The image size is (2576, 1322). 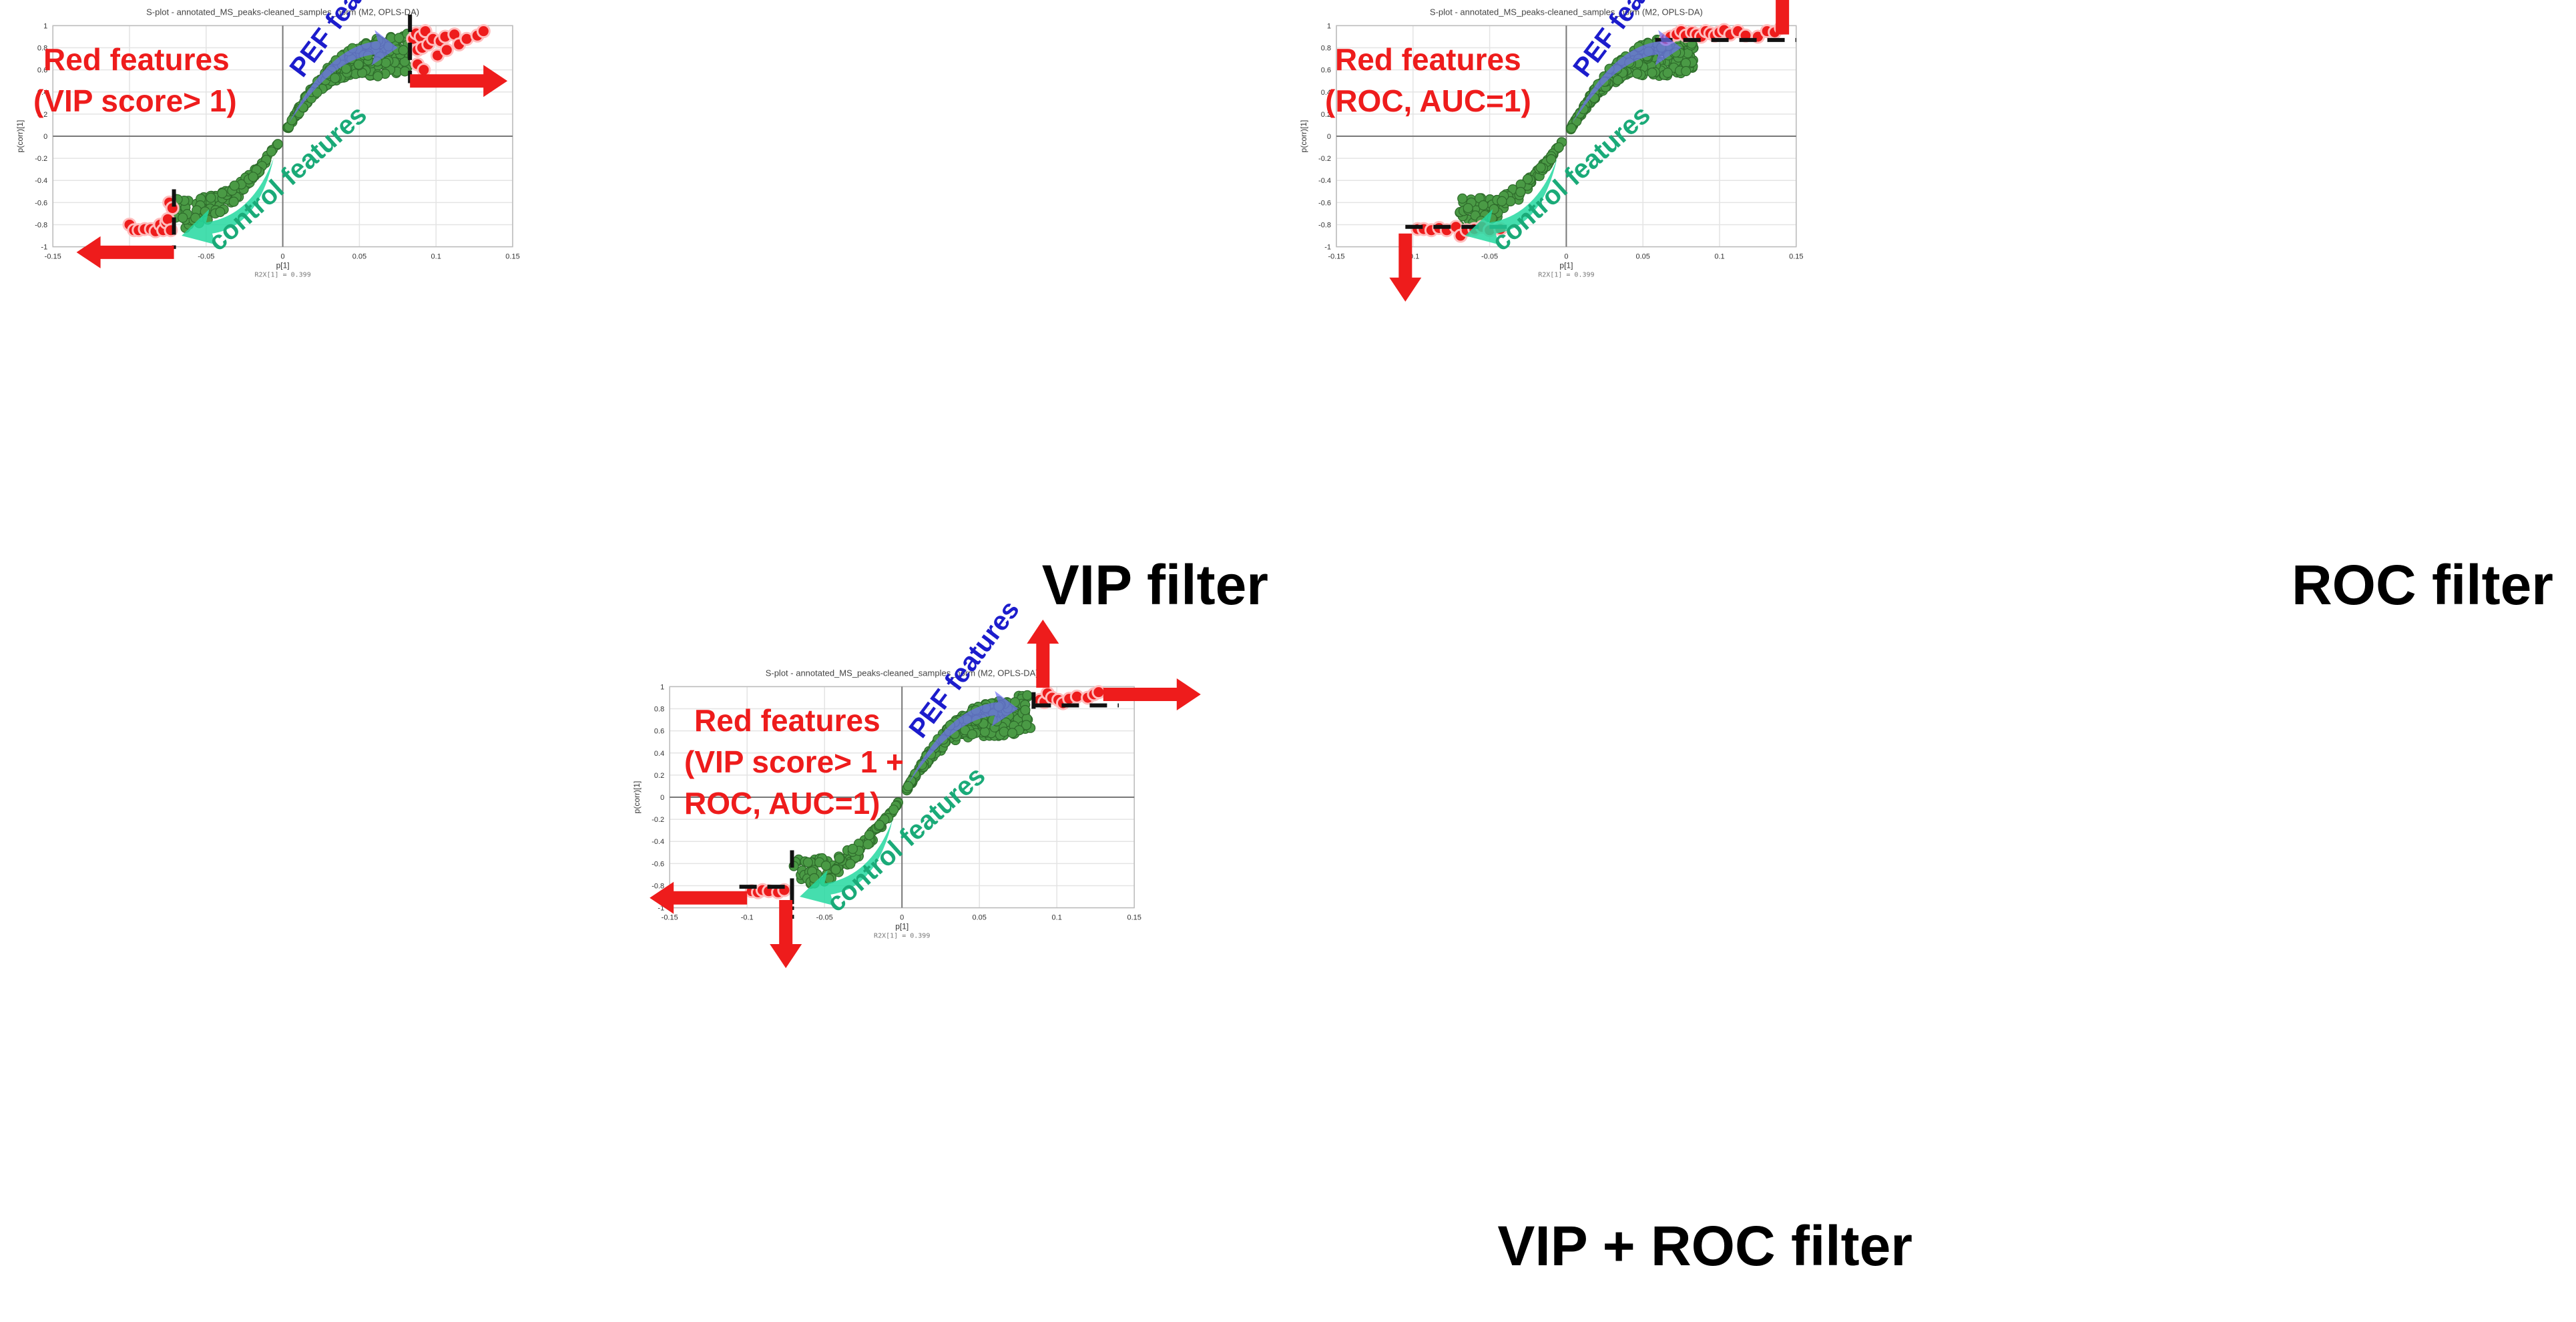 I want to click on y-axis-label: p(corr)[1], so click(x=20, y=136).